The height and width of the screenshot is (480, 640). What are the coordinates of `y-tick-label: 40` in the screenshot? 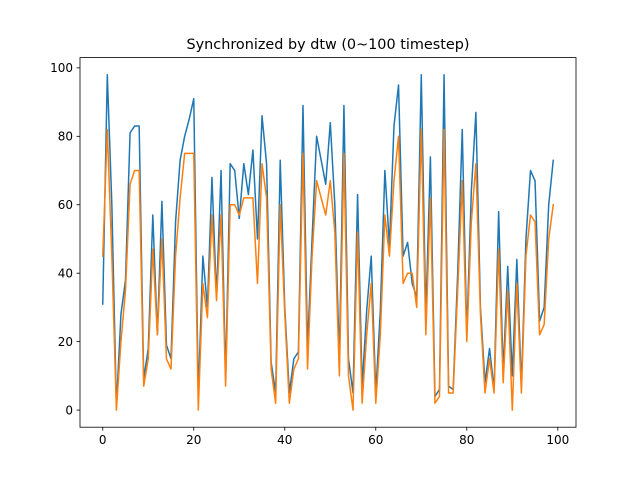 It's located at (65, 273).